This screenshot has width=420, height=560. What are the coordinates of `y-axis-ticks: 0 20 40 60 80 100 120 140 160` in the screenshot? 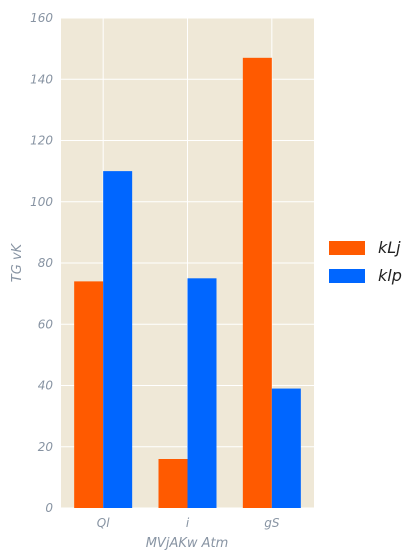 It's located at (41, 263).